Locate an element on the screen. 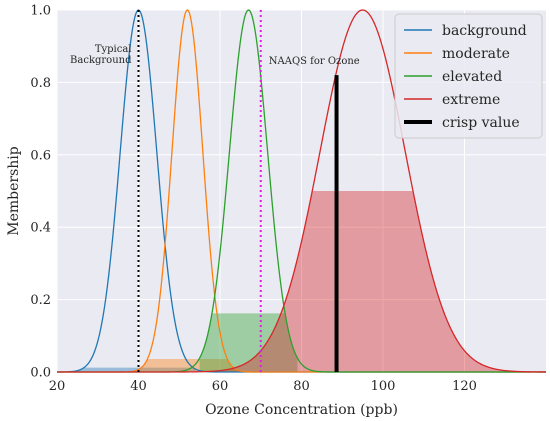  x-tick-label: 100 is located at coordinates (383, 386).